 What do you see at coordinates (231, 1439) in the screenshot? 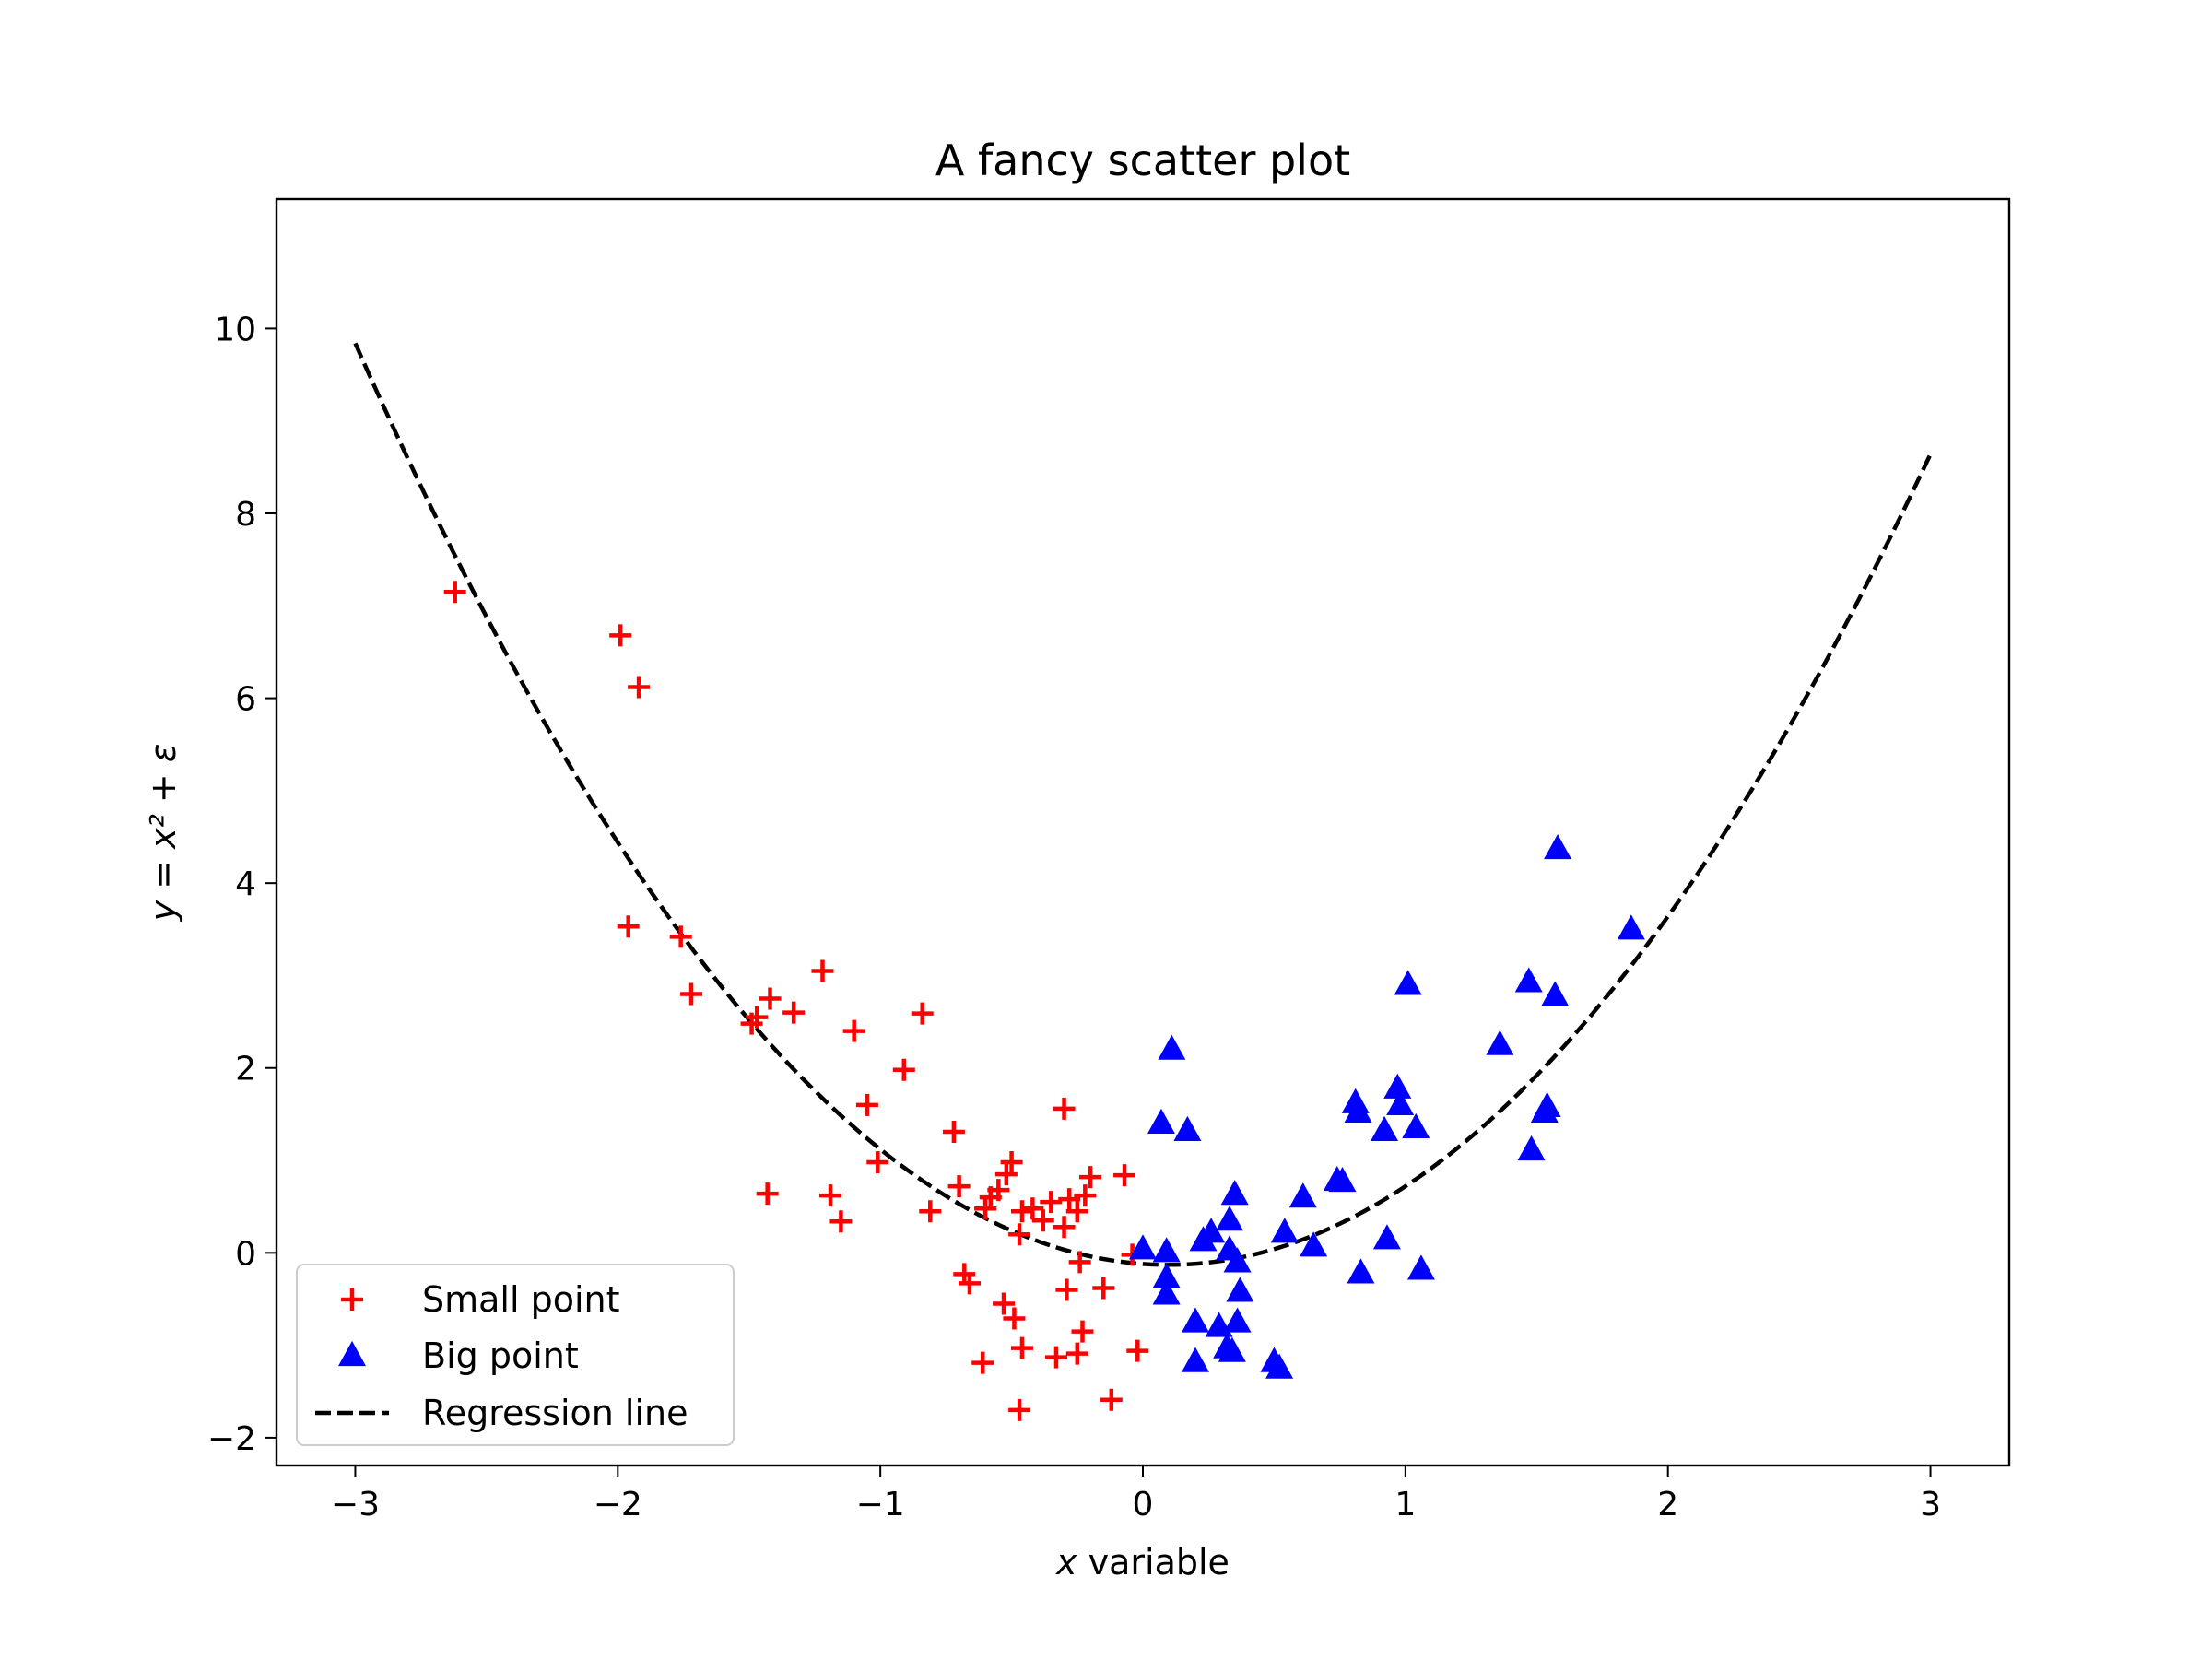
I see `y-tick-label: −2` at bounding box center [231, 1439].